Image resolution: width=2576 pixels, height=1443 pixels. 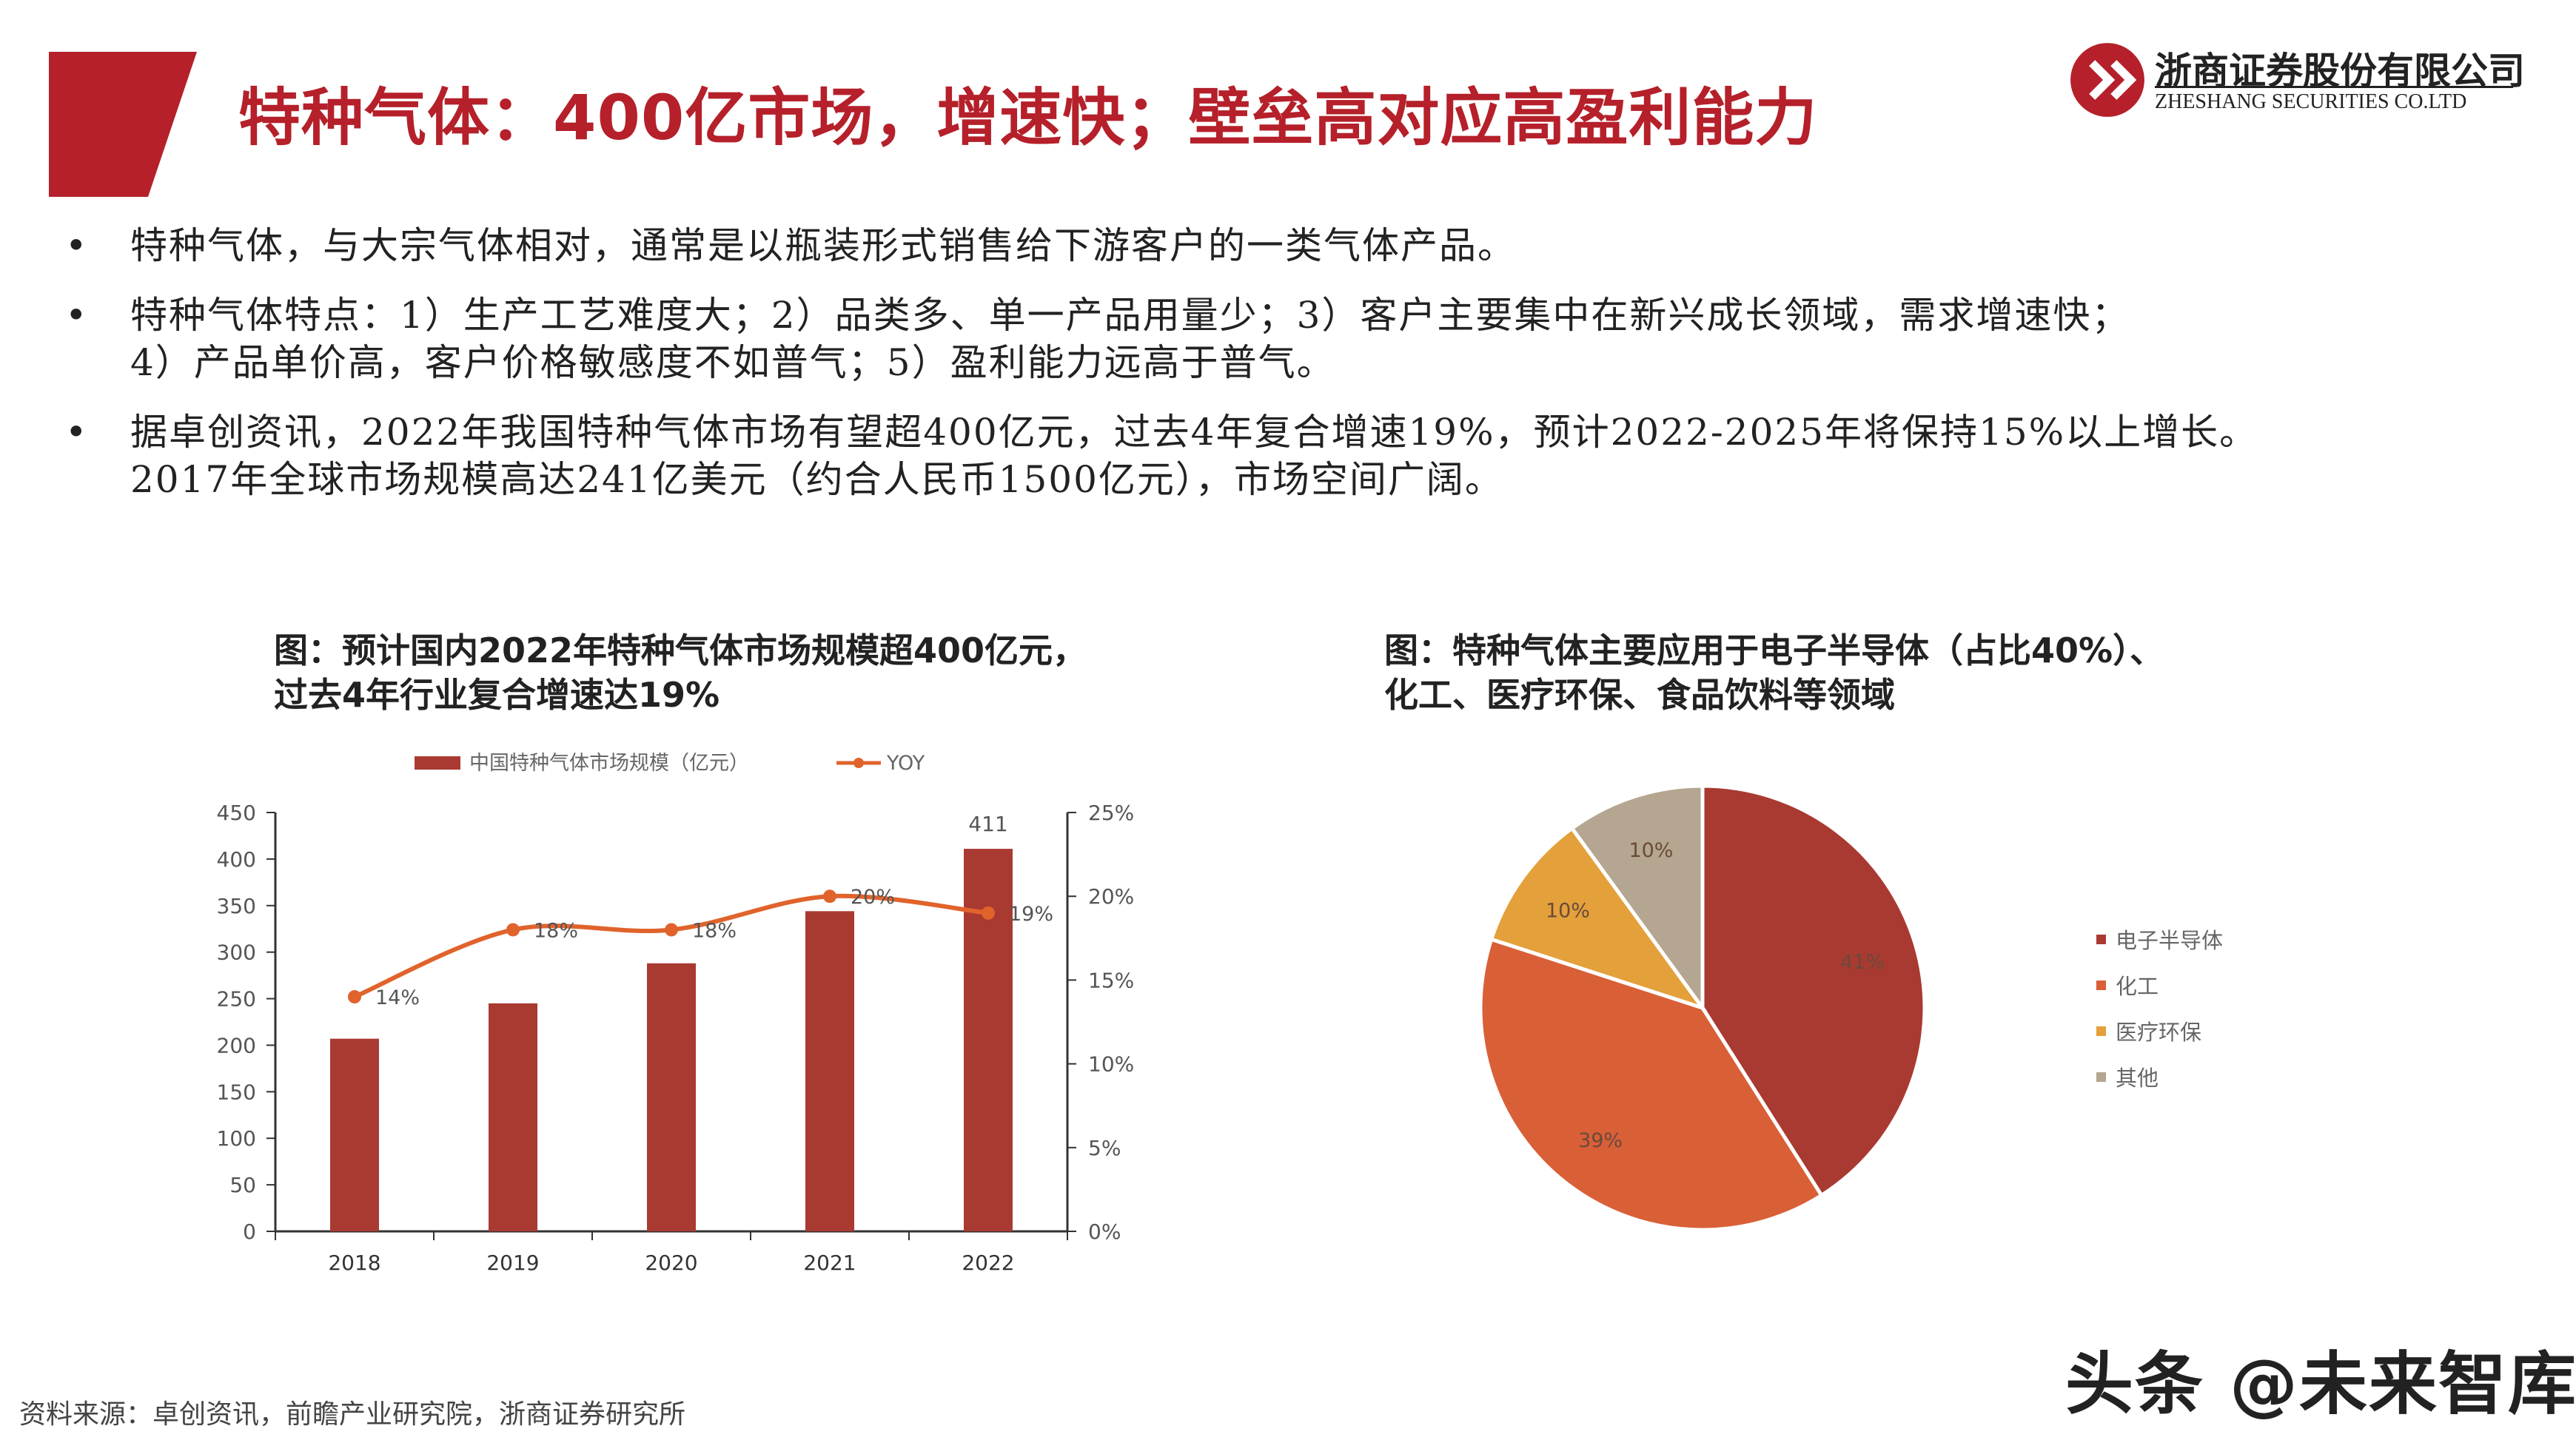 What do you see at coordinates (609, 763) in the screenshot?
I see `legend-bar-label: 中国特种气体市场规模（亿元）` at bounding box center [609, 763].